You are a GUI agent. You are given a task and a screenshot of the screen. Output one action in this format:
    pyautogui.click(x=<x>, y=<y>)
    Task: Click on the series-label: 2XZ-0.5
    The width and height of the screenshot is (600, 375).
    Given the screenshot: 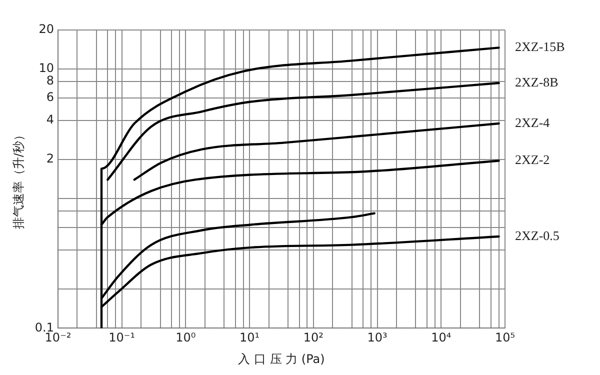 What is the action you would take?
    pyautogui.click(x=537, y=235)
    